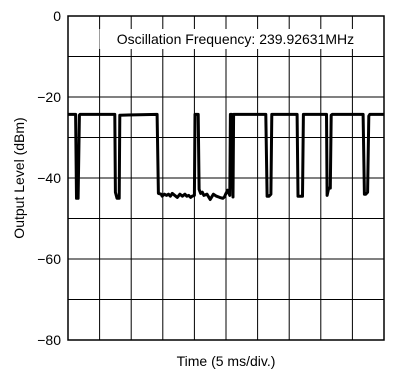 The width and height of the screenshot is (393, 375). What do you see at coordinates (57, 16) in the screenshot?
I see `y-tick-label: 0` at bounding box center [57, 16].